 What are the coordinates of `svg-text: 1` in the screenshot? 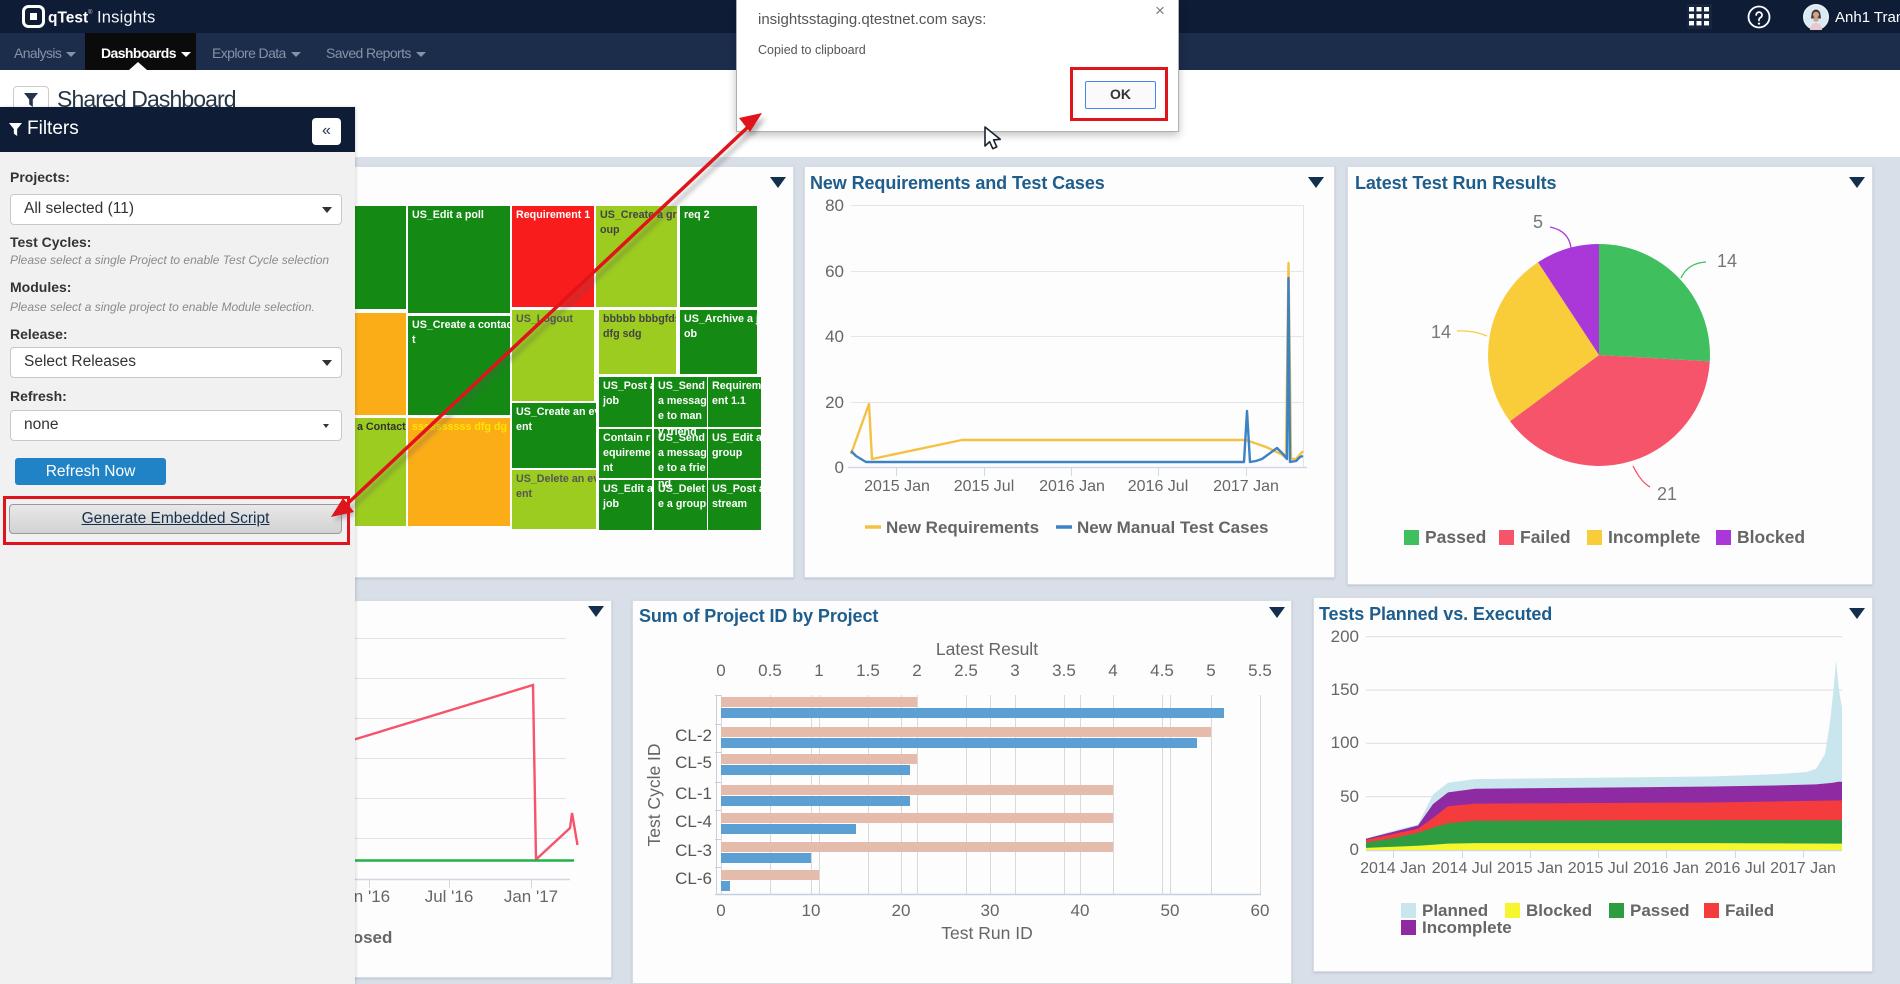 It's located at (818, 670).